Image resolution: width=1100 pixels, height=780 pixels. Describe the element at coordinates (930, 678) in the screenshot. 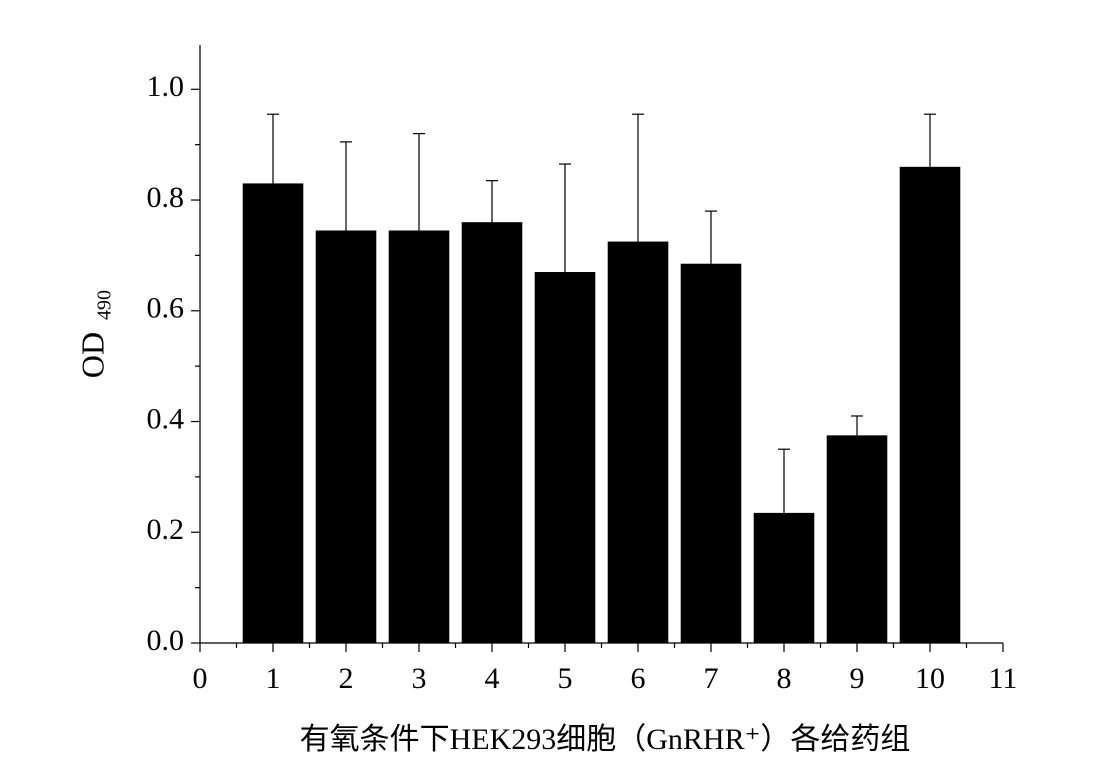

I see `x-tick-label: 10` at that location.